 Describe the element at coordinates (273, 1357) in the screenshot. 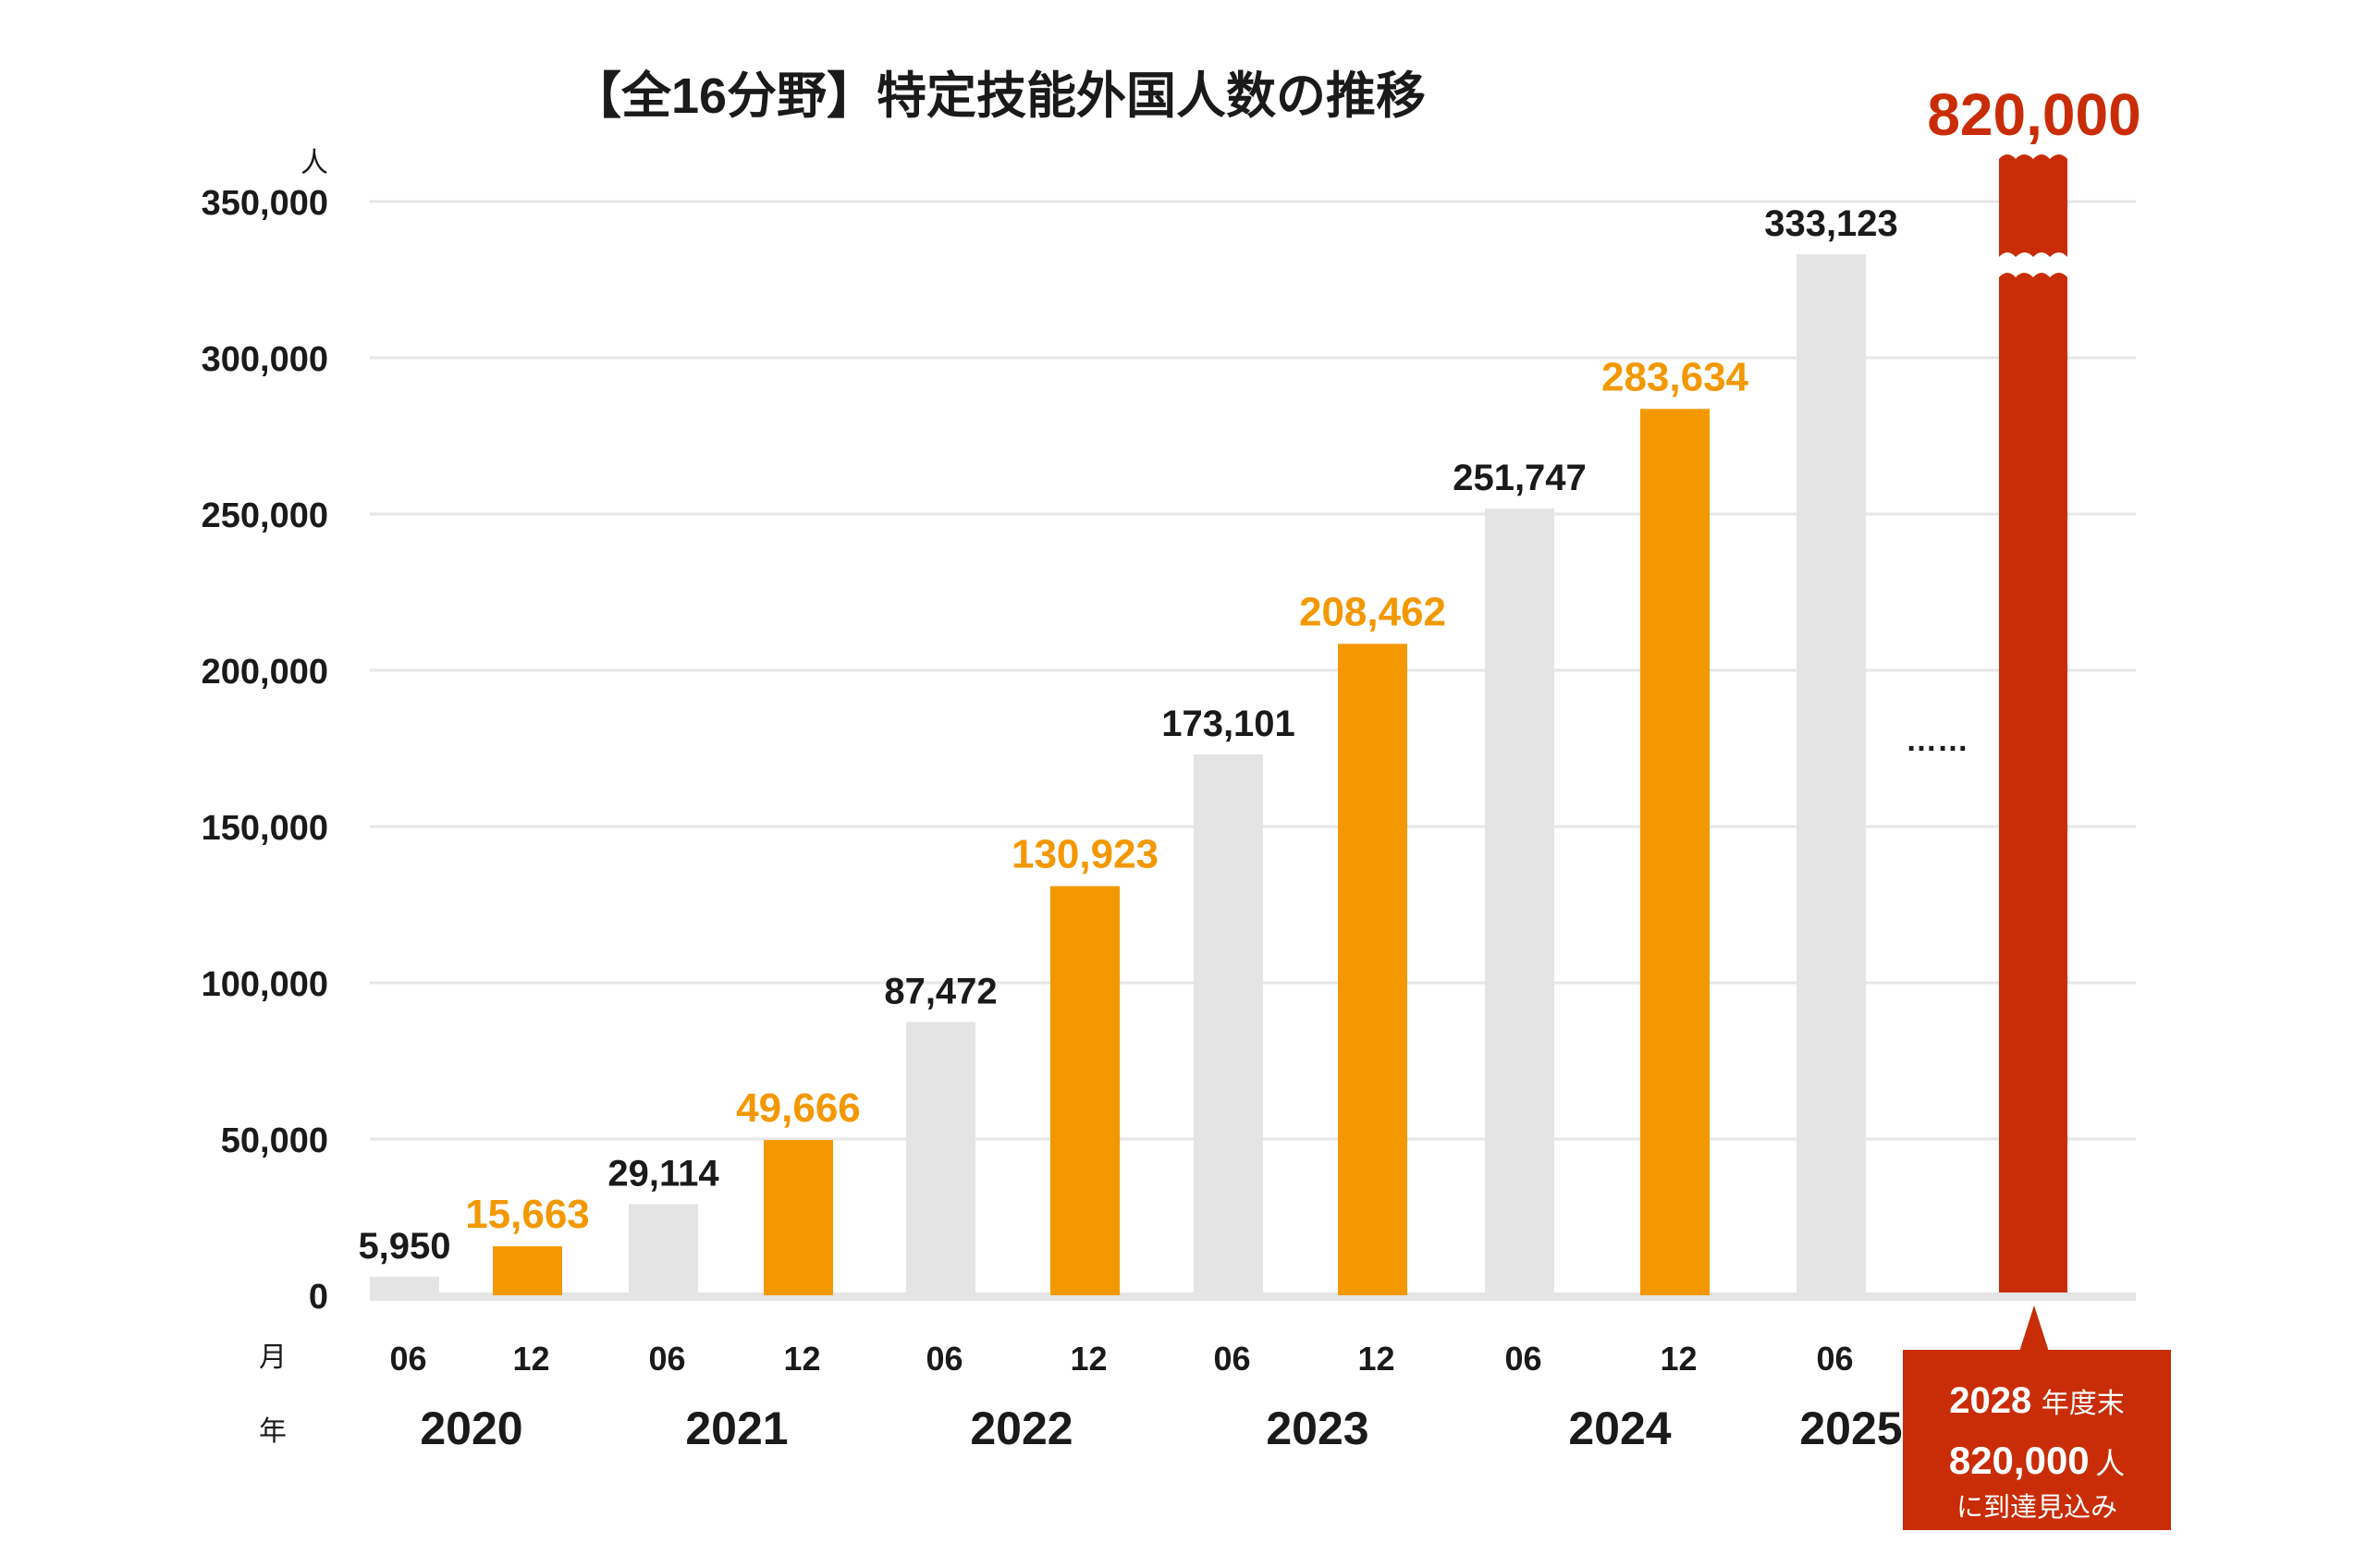

I see `month-axis-label: 月` at that location.